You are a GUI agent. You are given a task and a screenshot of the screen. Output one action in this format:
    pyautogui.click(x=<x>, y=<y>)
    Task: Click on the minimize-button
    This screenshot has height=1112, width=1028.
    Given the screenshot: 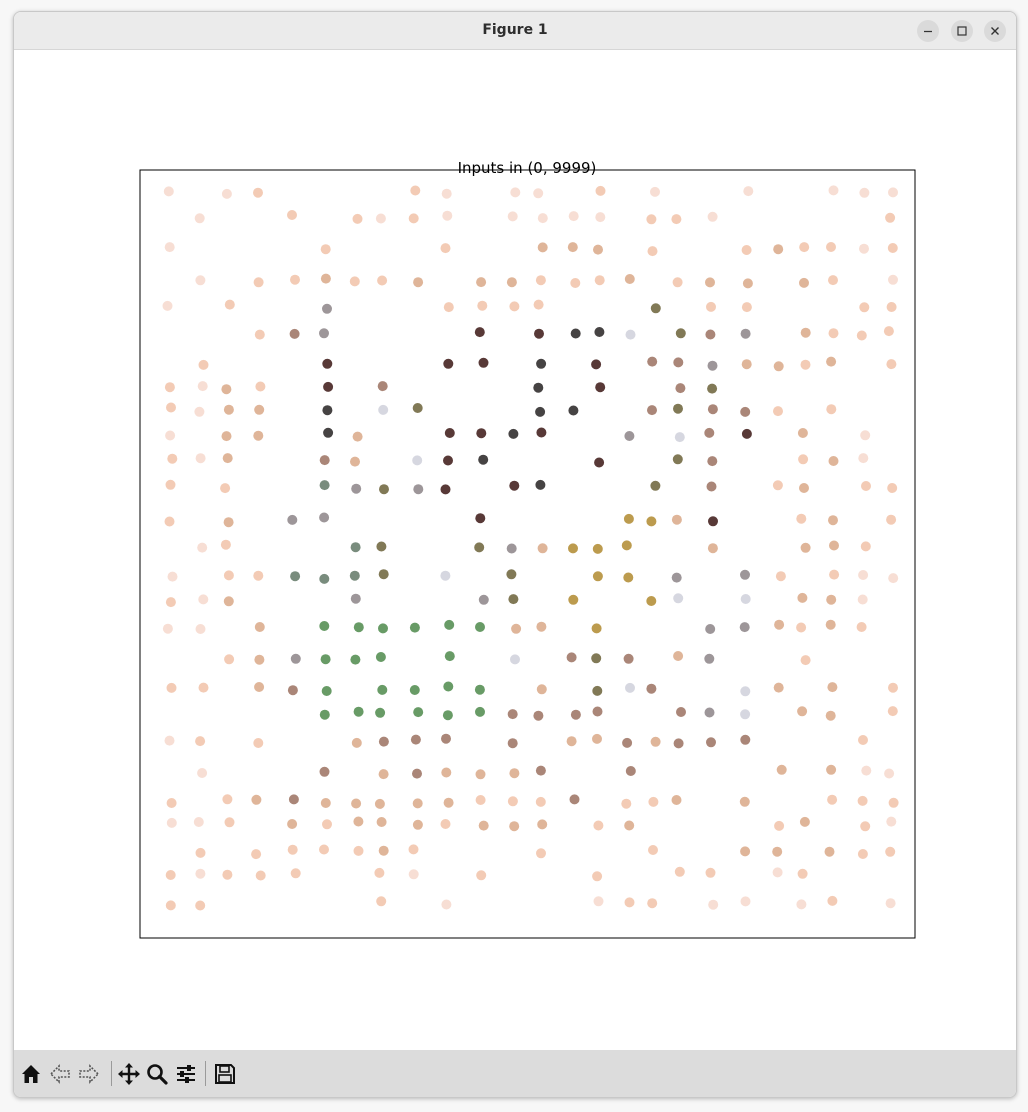 What is the action you would take?
    pyautogui.click(x=928, y=31)
    